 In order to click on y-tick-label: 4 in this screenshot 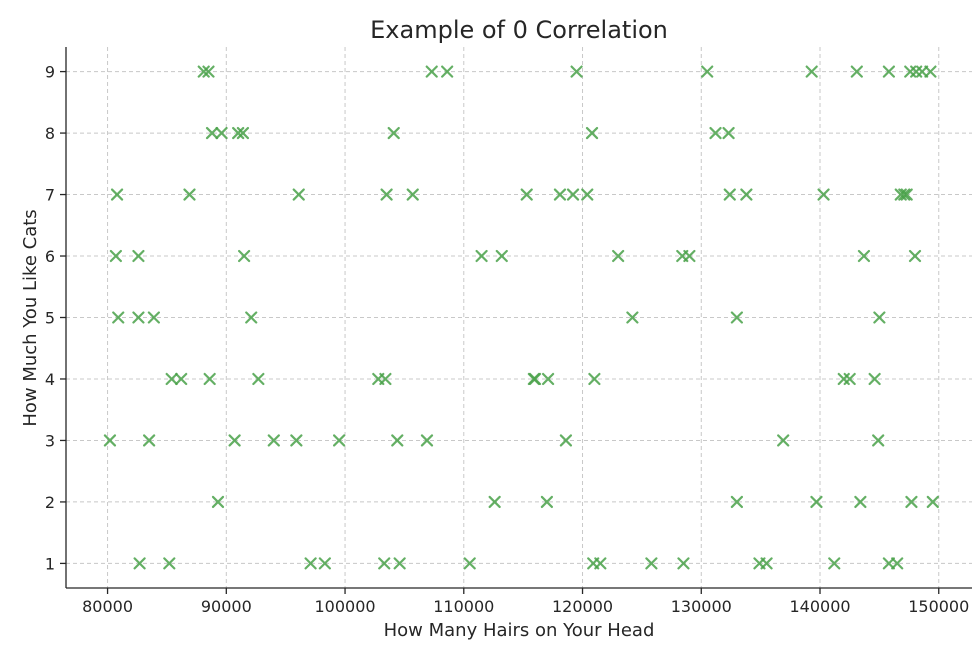, I will do `click(50, 379)`.